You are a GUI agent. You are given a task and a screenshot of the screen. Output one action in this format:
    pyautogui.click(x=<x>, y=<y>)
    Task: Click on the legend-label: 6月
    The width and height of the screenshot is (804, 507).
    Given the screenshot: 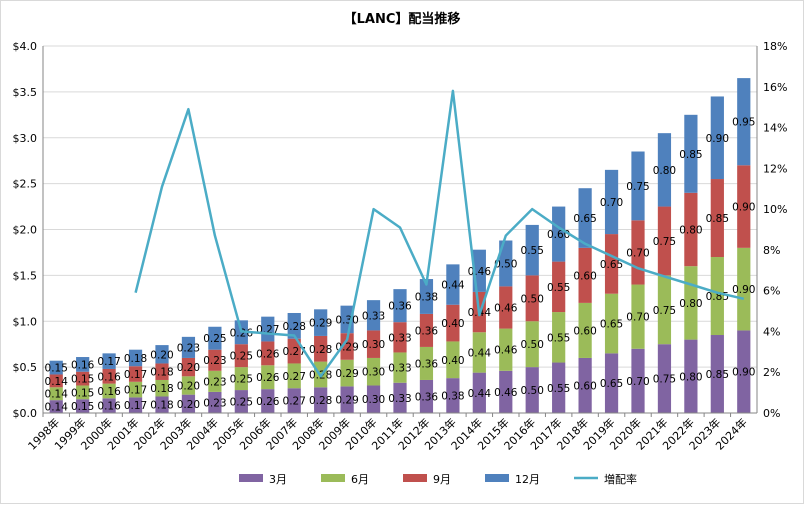 What is the action you would take?
    pyautogui.click(x=360, y=479)
    